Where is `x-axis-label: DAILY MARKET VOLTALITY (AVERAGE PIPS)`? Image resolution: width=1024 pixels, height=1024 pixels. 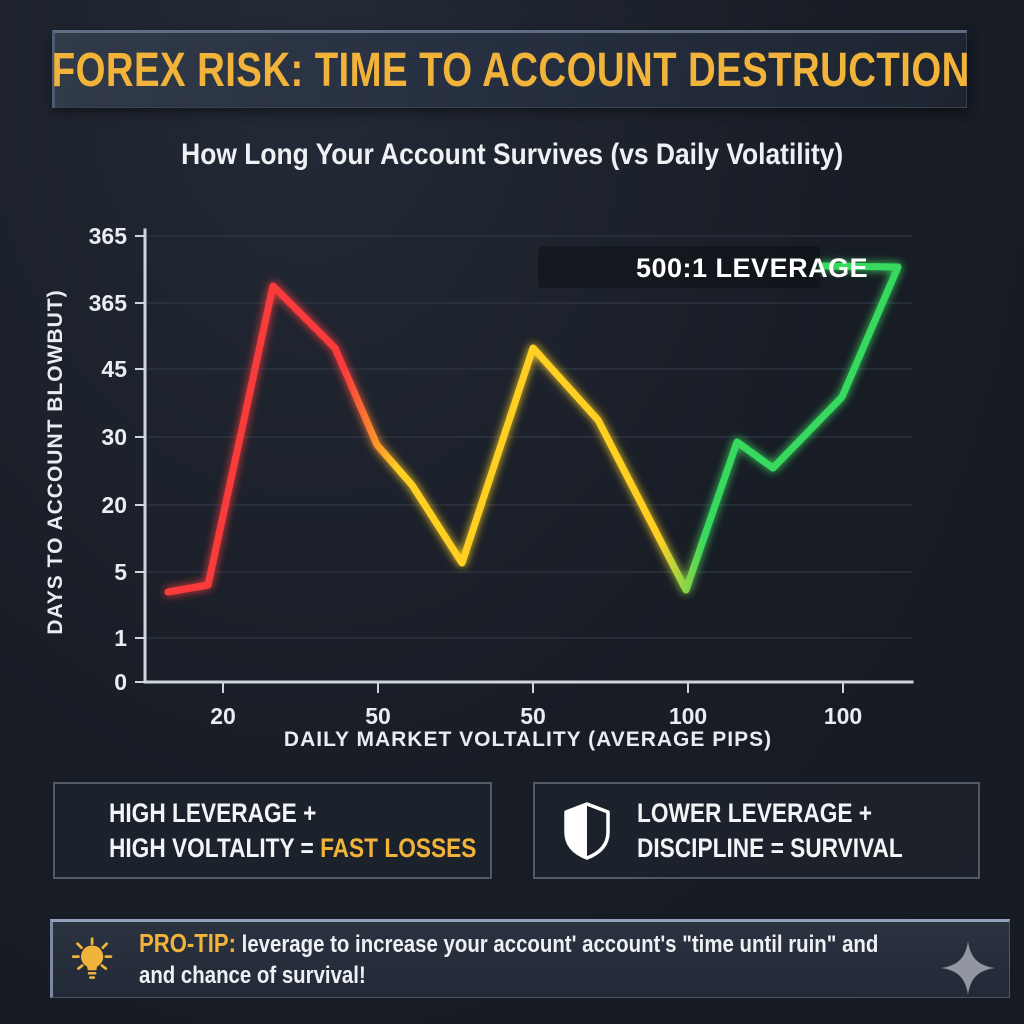 x-axis-label: DAILY MARKET VOLTALITY (AVERAGE PIPS) is located at coordinates (528, 739).